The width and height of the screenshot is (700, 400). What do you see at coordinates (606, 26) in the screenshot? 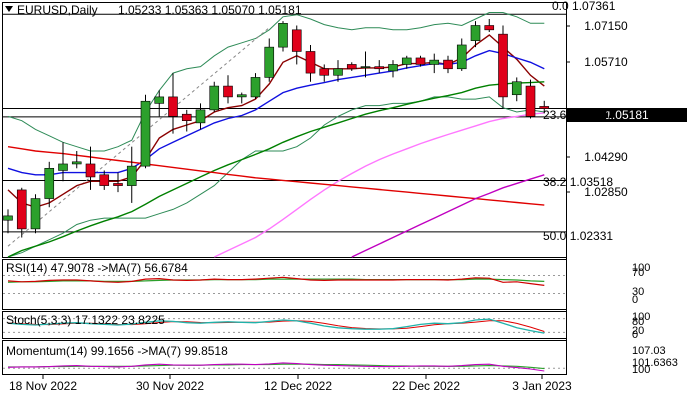
I see `price-tick: 1.07150` at bounding box center [606, 26].